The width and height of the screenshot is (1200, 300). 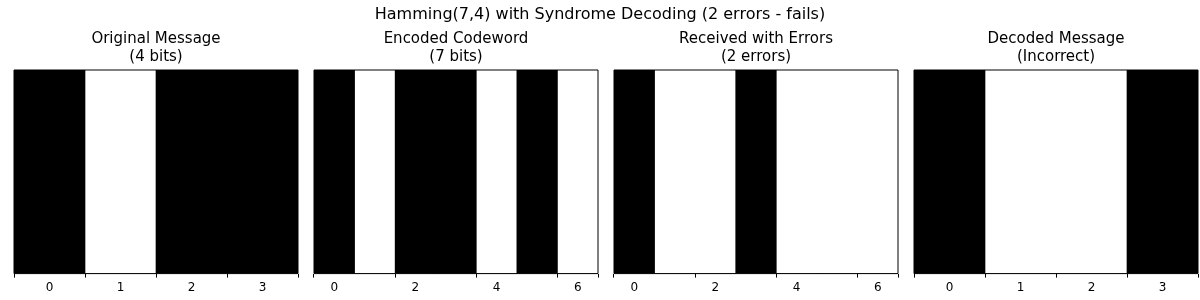 What do you see at coordinates (456, 46) in the screenshot?
I see `chart-title: Encoded Codeword (7 bits)` at bounding box center [456, 46].